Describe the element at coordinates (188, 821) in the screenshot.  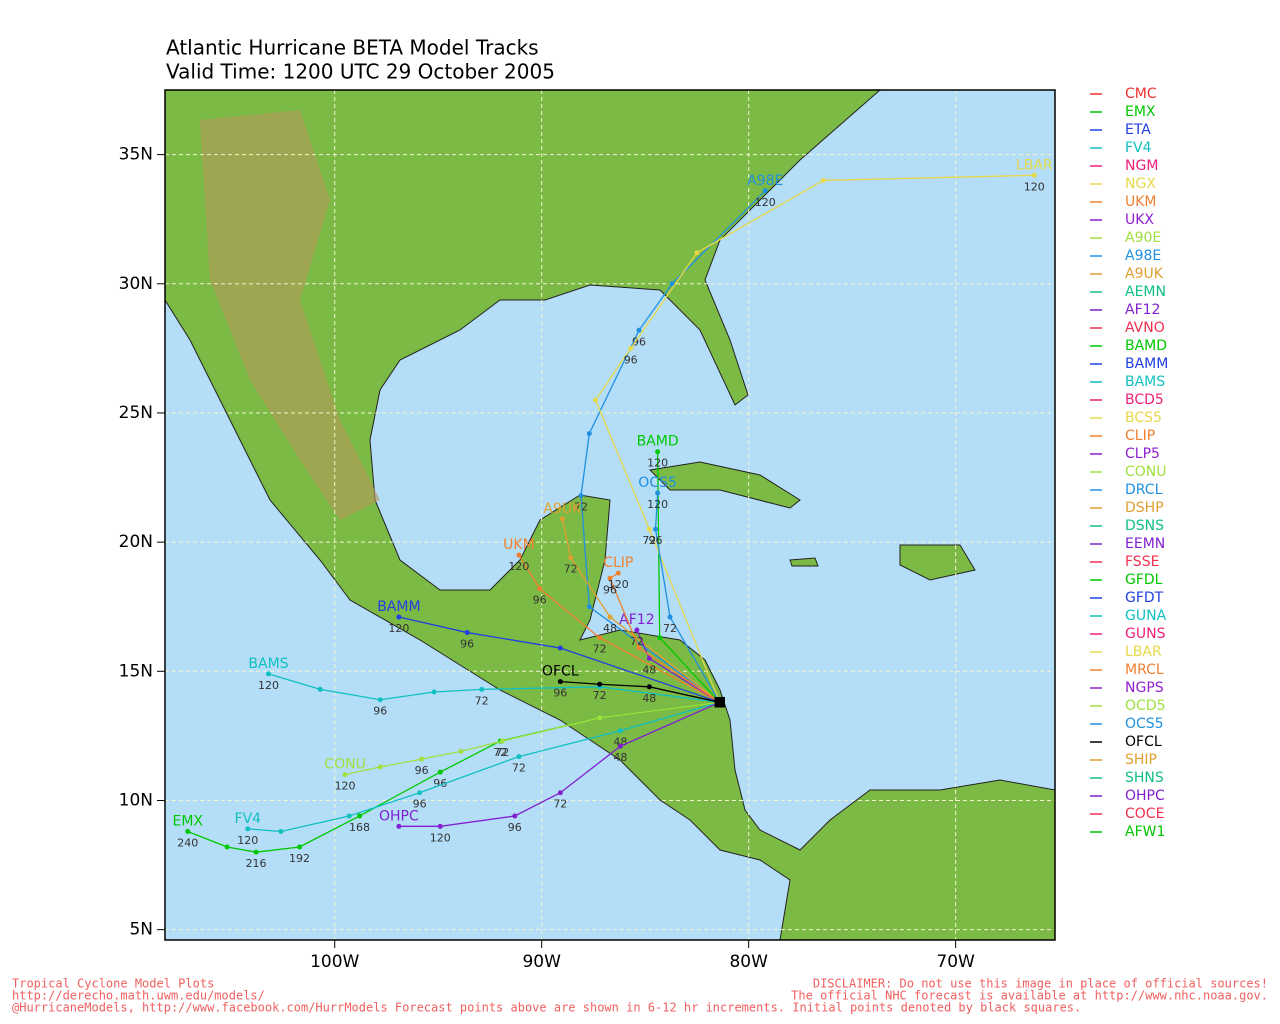
I see `track-name: EMX` at that location.